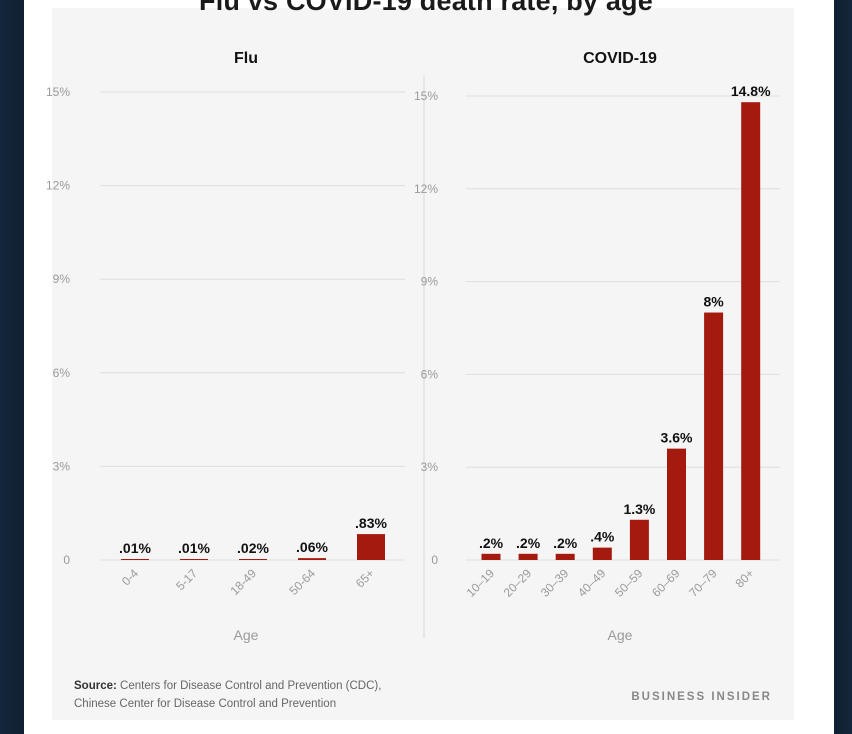 The width and height of the screenshot is (852, 734). What do you see at coordinates (713, 302) in the screenshot?
I see `covid-value-label: 8%` at bounding box center [713, 302].